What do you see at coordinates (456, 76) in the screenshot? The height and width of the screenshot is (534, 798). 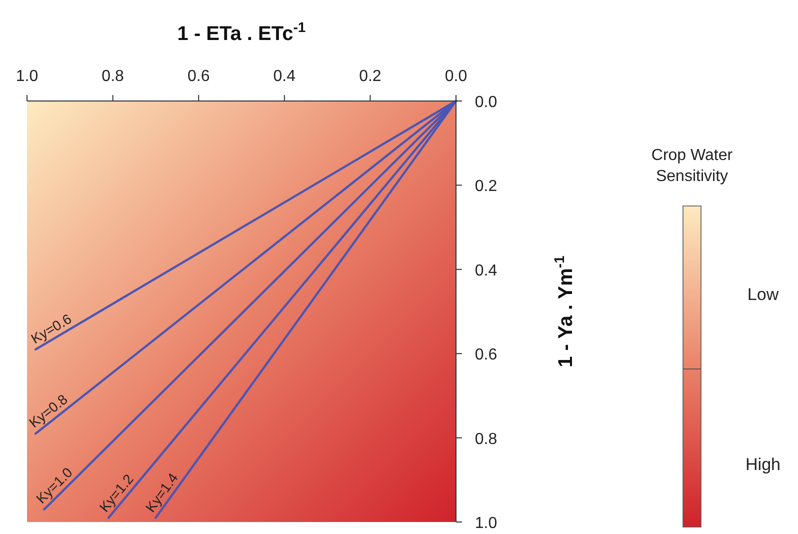 I see `x-tick-label: 0.0` at bounding box center [456, 76].